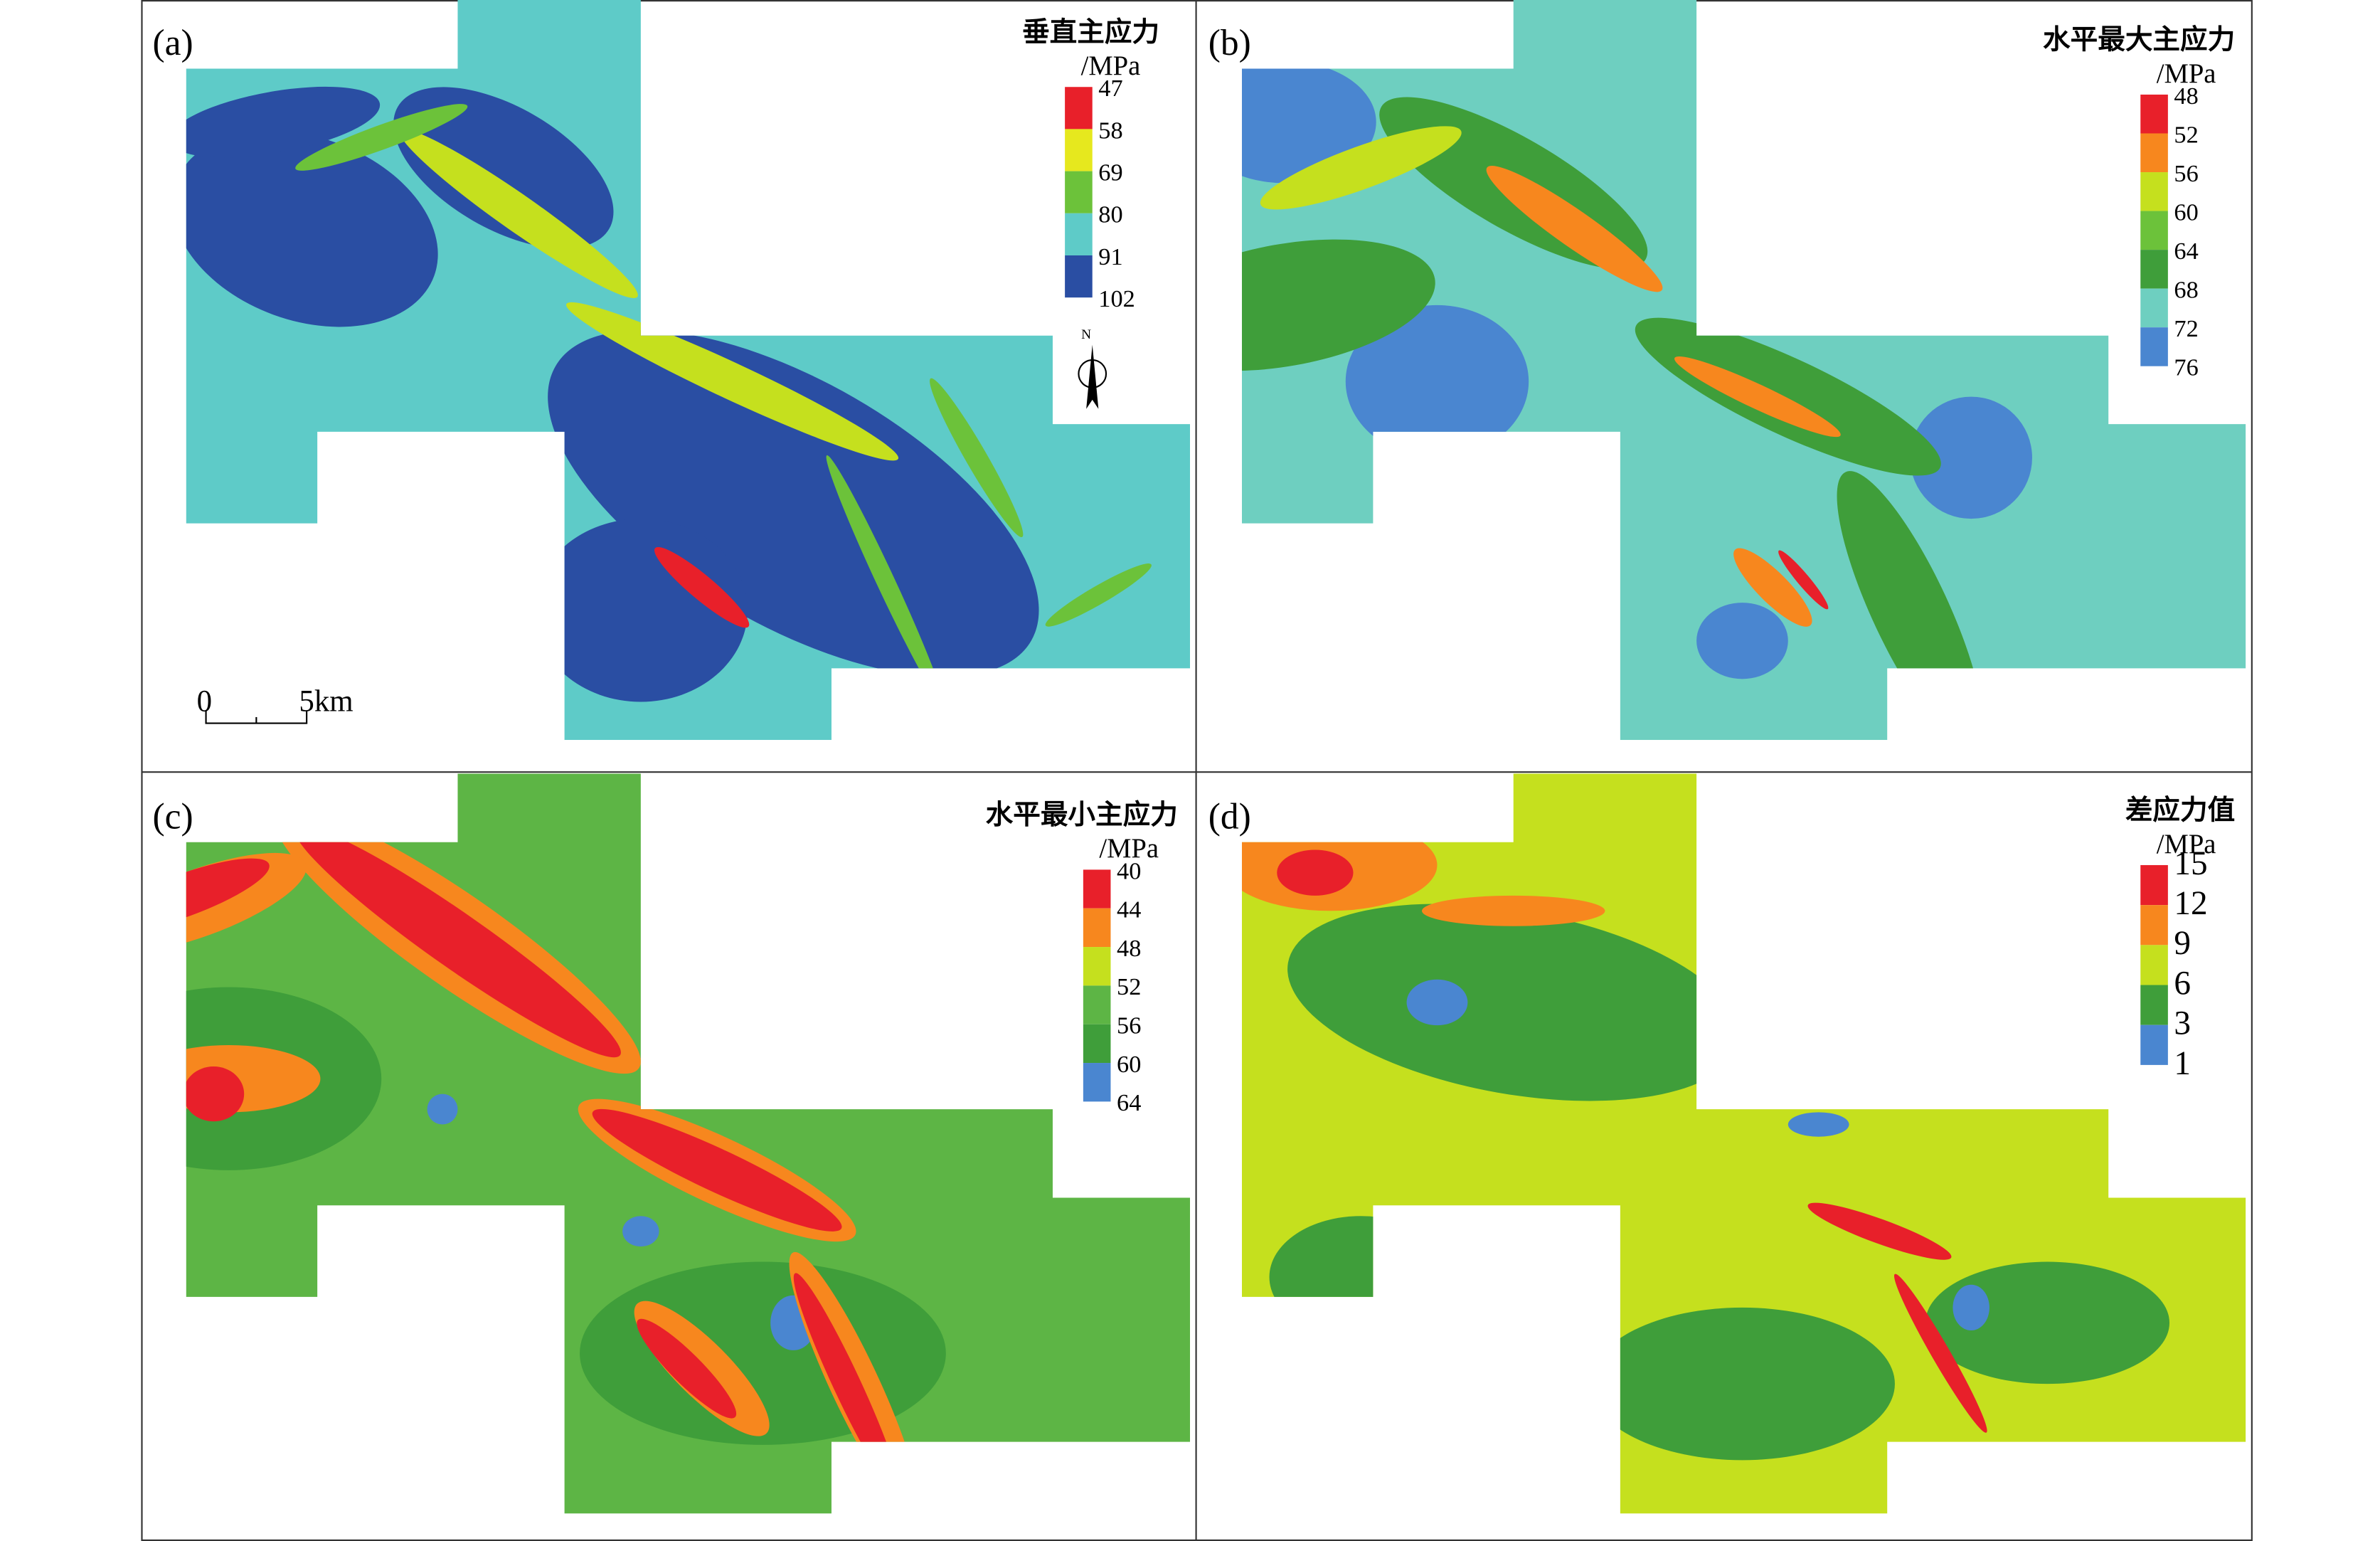 The image size is (2380, 1541). I want to click on legend-title: 垂直主应力, so click(1090, 32).